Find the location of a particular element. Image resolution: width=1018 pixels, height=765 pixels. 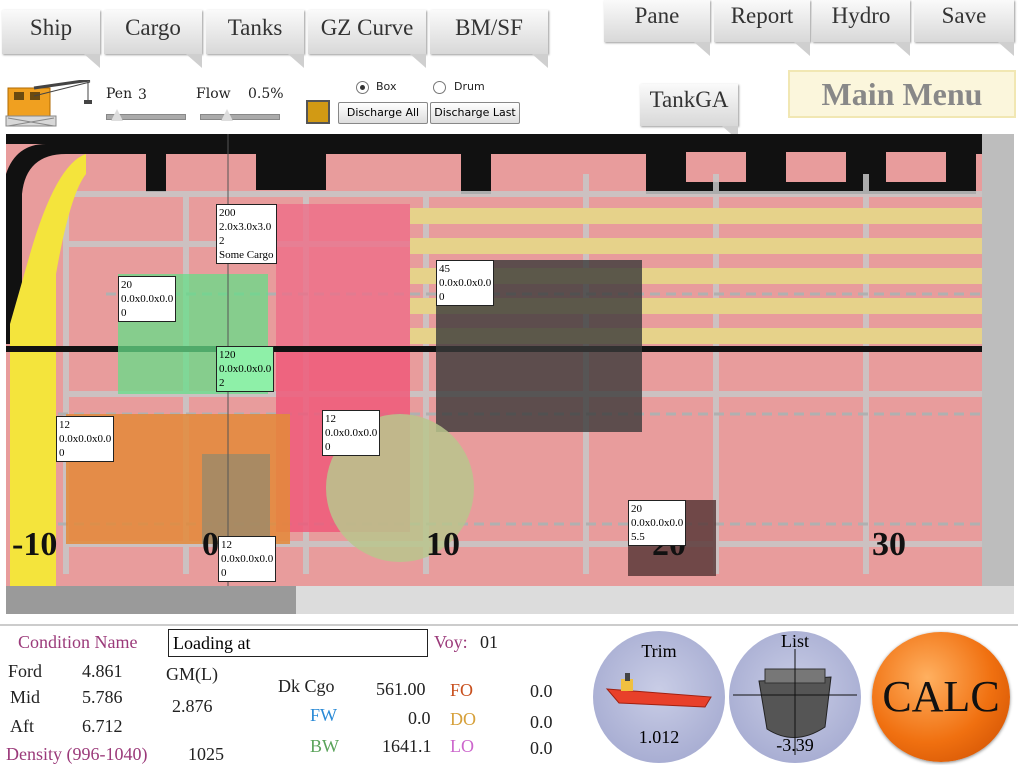

voy-label: Voy: is located at coordinates (451, 642).